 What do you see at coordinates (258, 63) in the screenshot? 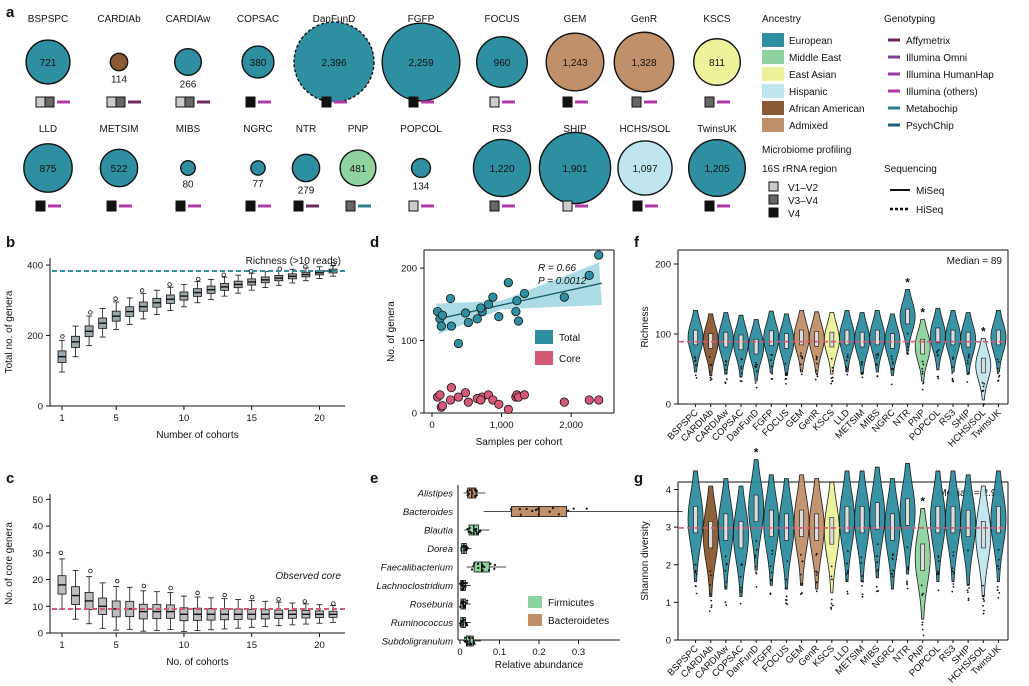
I see `cohort-count: 380` at bounding box center [258, 63].